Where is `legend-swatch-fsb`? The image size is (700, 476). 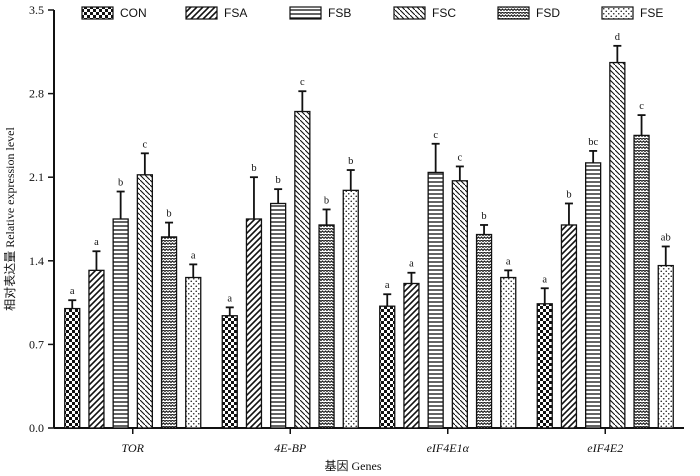 legend-swatch-fsb is located at coordinates (305, 13).